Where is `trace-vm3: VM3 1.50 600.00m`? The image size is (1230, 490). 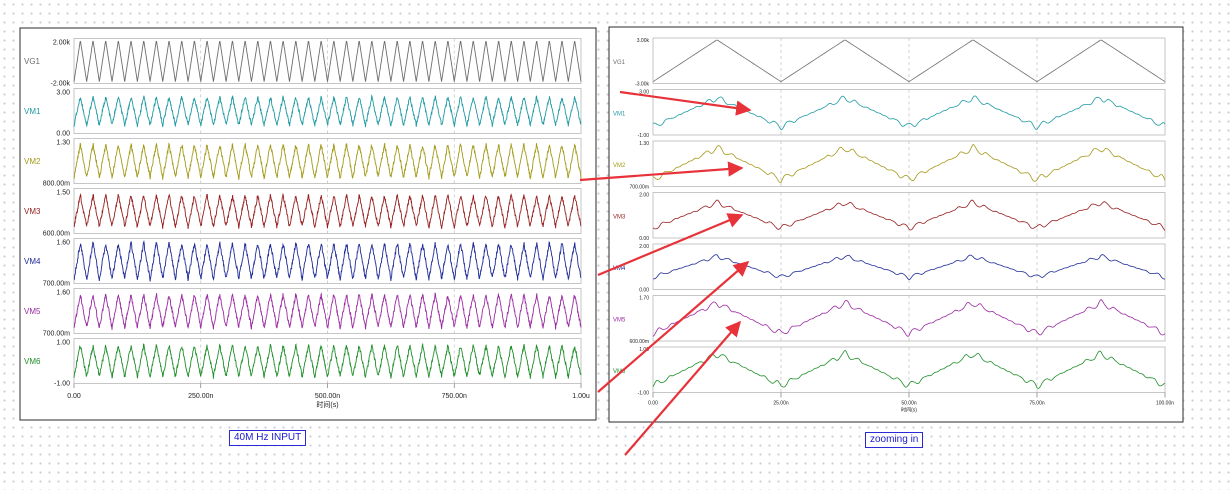
trace-vm3: VM3 1.50 600.00m is located at coordinates (303, 213).